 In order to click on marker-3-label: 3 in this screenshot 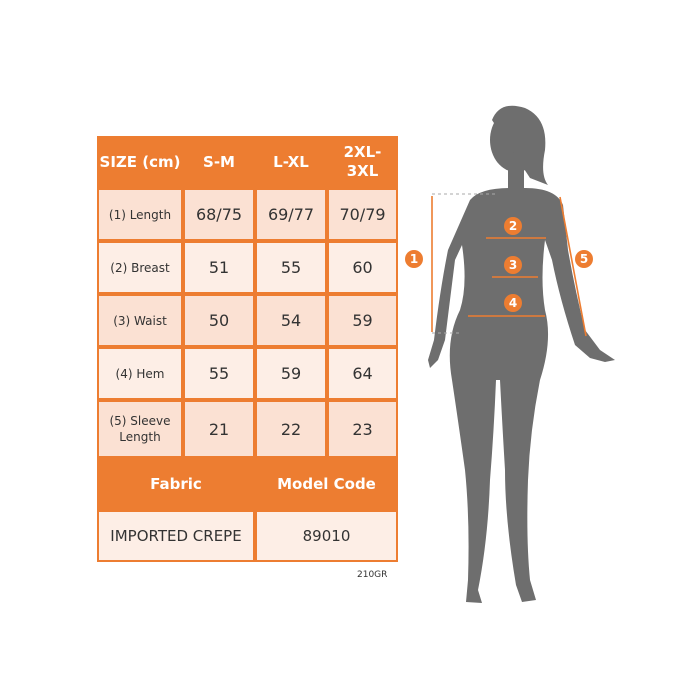, I will do `click(513, 265)`.